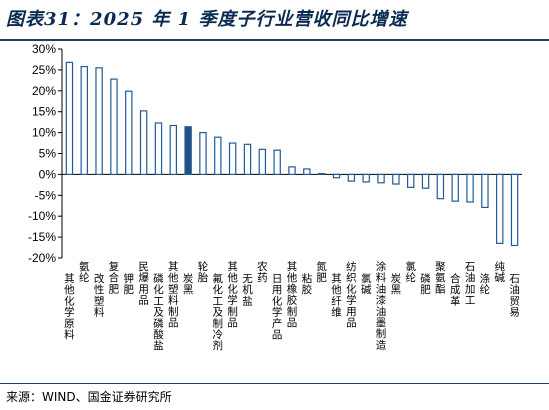 The width and height of the screenshot is (549, 410). I want to click on y-tick-label: -20%, so click(42, 258).